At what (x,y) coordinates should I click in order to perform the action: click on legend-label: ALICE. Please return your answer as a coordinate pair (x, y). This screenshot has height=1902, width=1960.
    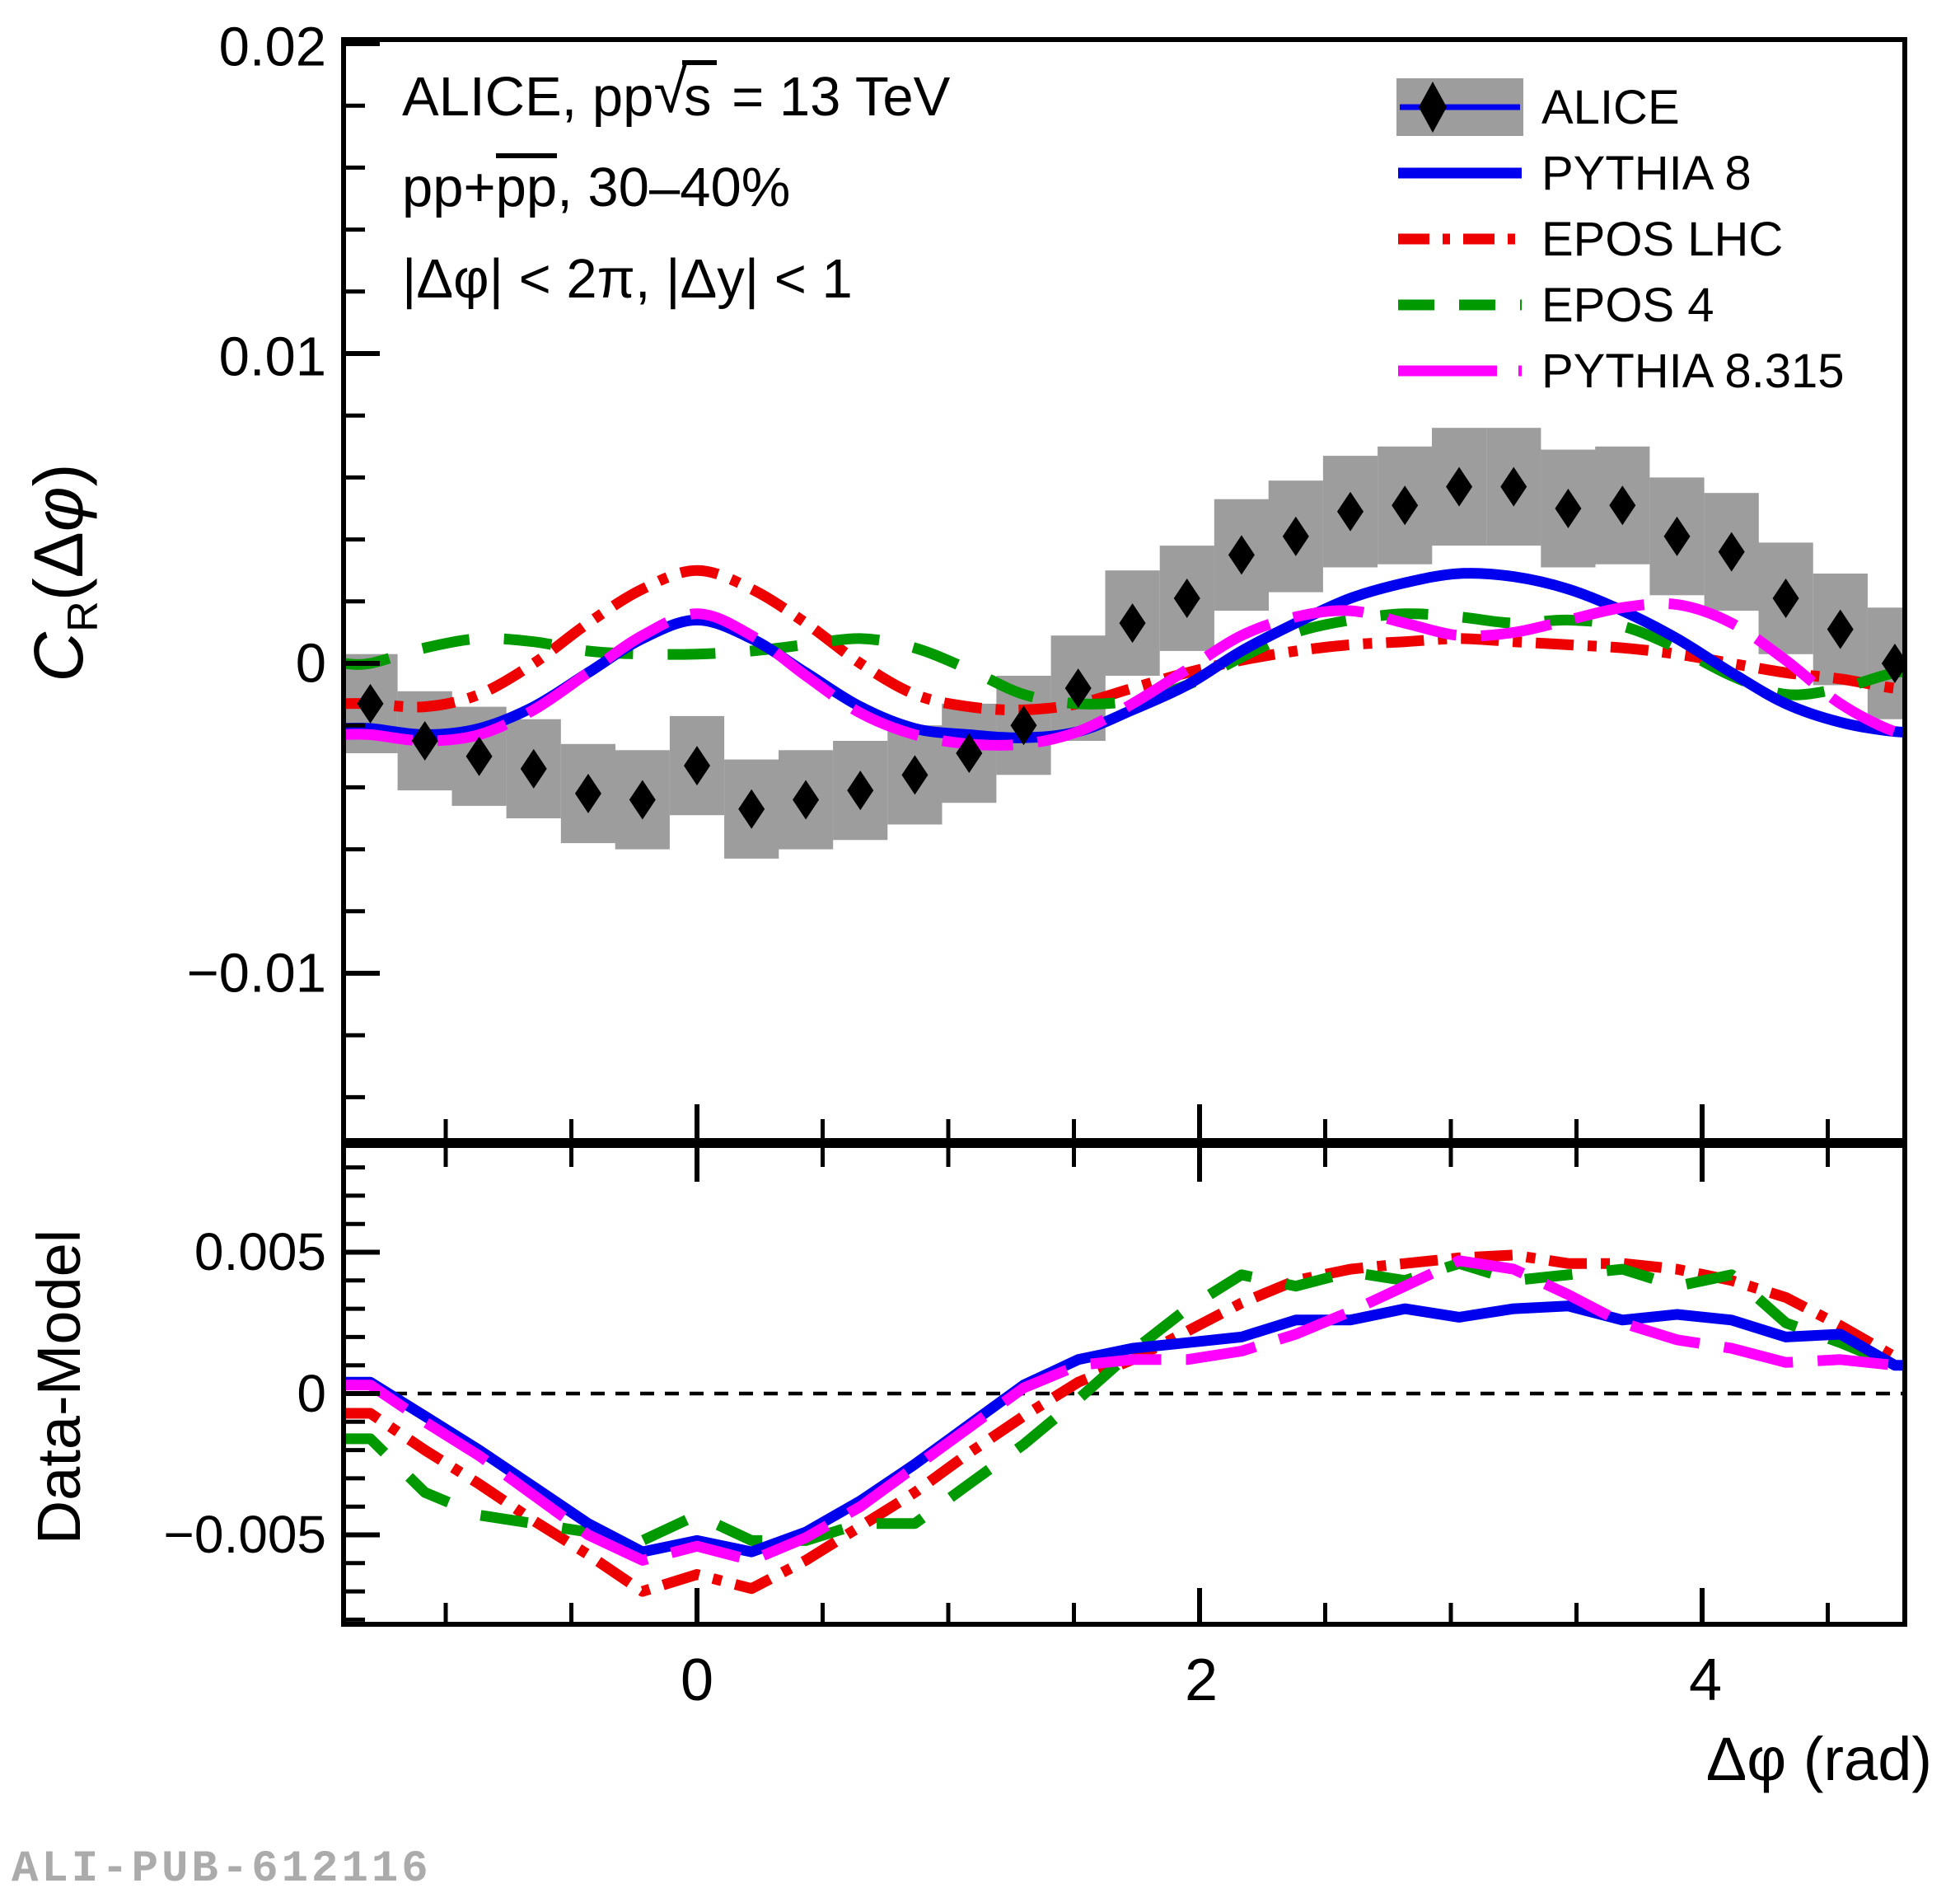
    Looking at the image, I should click on (1610, 107).